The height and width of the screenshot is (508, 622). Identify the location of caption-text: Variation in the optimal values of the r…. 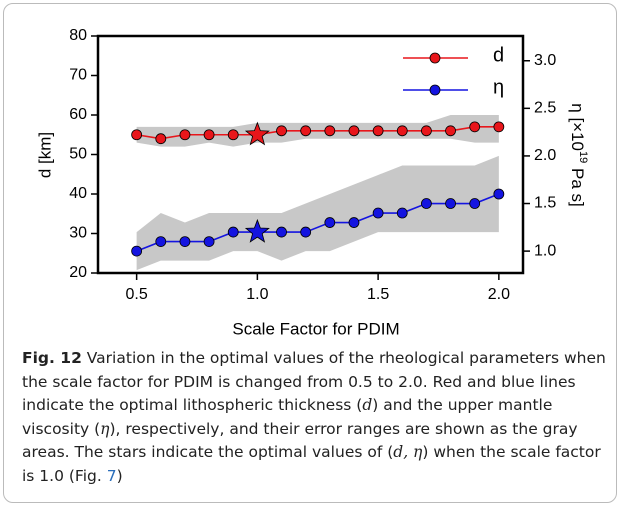
(314, 382).